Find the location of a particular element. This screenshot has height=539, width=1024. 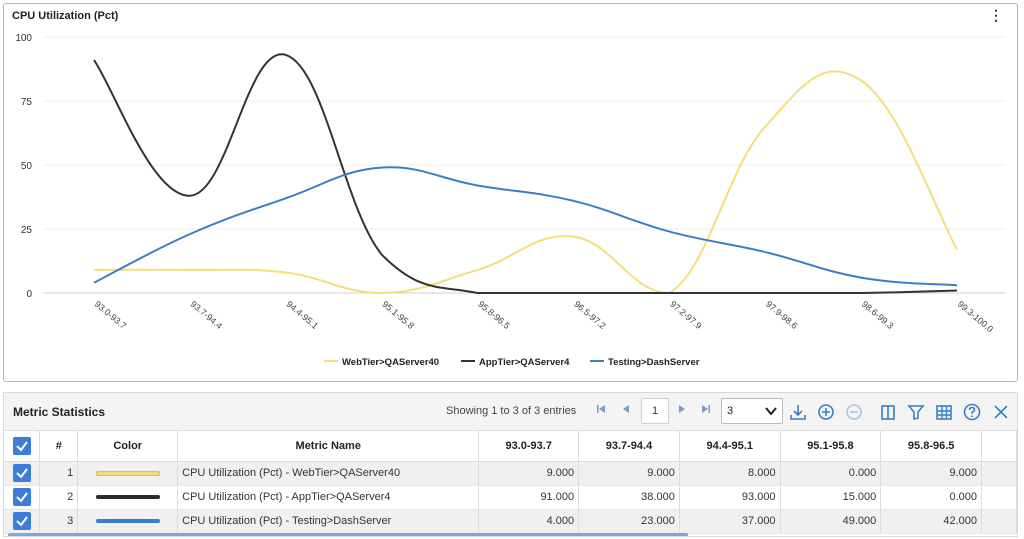

y-tick-label: 50 is located at coordinates (27, 166).